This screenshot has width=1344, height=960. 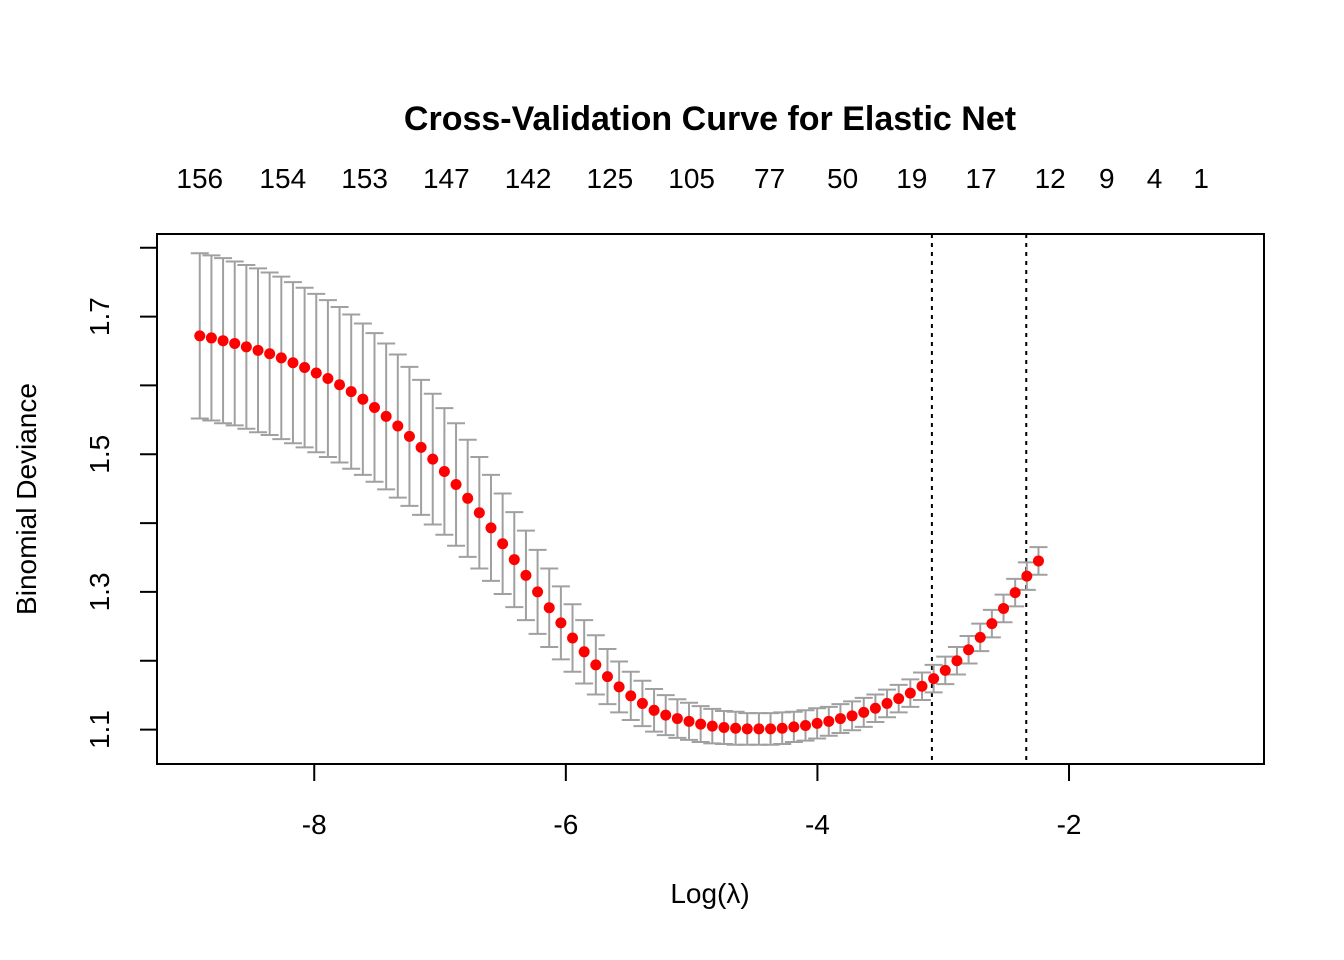 What do you see at coordinates (1069, 824) in the screenshot?
I see `x-tick-label: -2` at bounding box center [1069, 824].